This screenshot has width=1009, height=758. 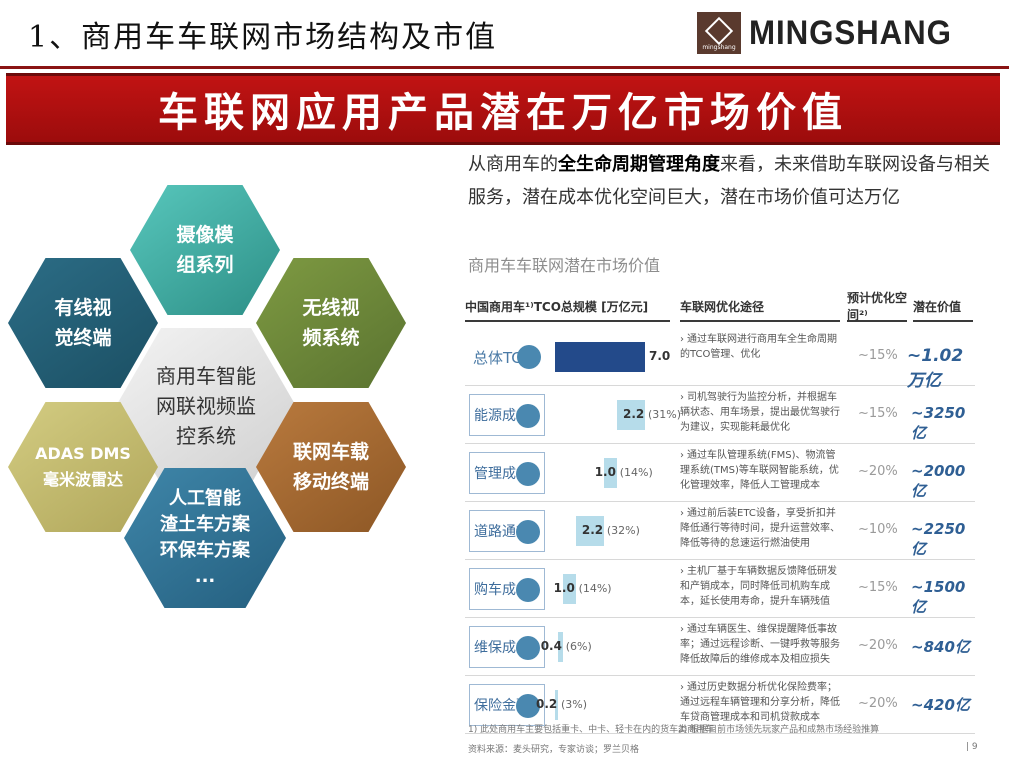 What do you see at coordinates (665, 414) in the screenshot?
I see `bar-share-label: (31%)` at bounding box center [665, 414].